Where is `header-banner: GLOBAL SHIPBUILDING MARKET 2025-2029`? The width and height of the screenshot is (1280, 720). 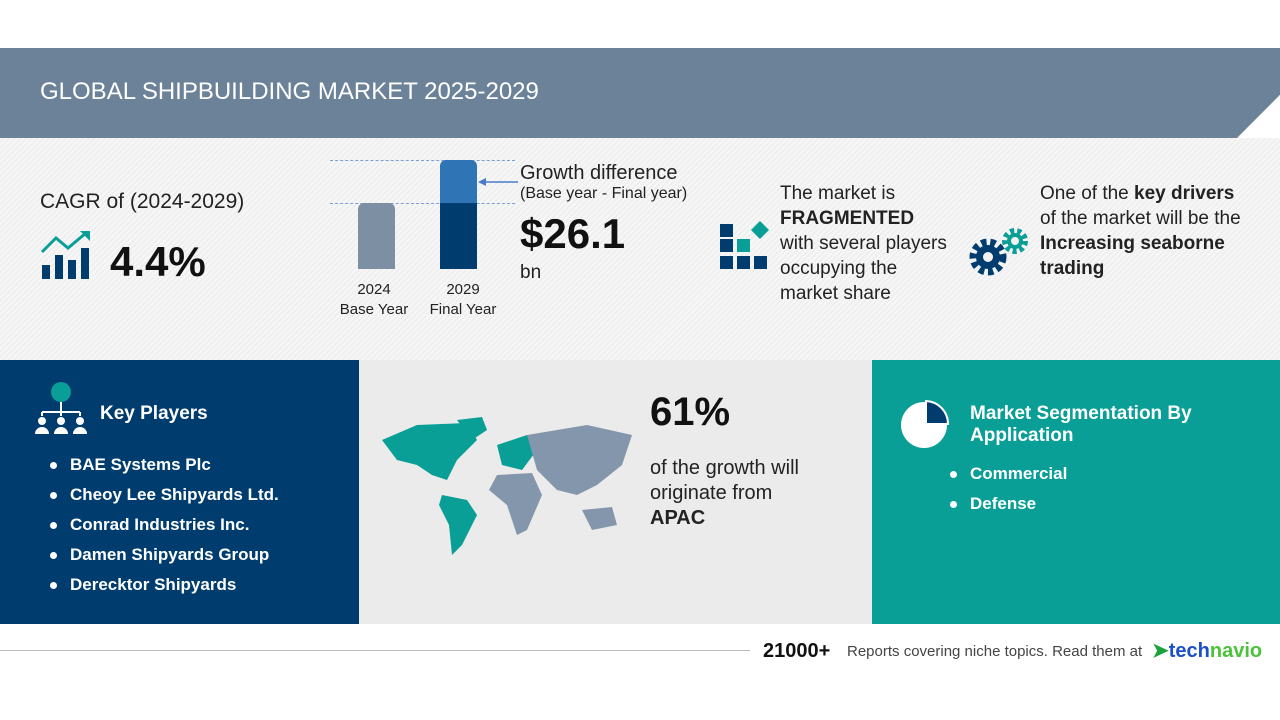 header-banner: GLOBAL SHIPBUILDING MARKET 2025-2029 is located at coordinates (640, 93).